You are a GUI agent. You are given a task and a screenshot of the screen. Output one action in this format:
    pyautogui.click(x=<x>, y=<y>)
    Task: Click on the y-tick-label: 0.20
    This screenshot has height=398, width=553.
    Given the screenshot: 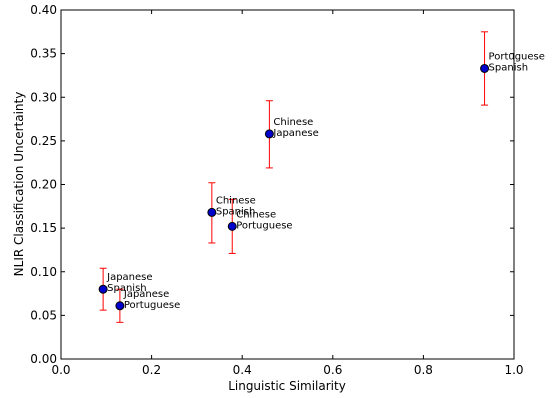 What is the action you would take?
    pyautogui.click(x=43, y=185)
    